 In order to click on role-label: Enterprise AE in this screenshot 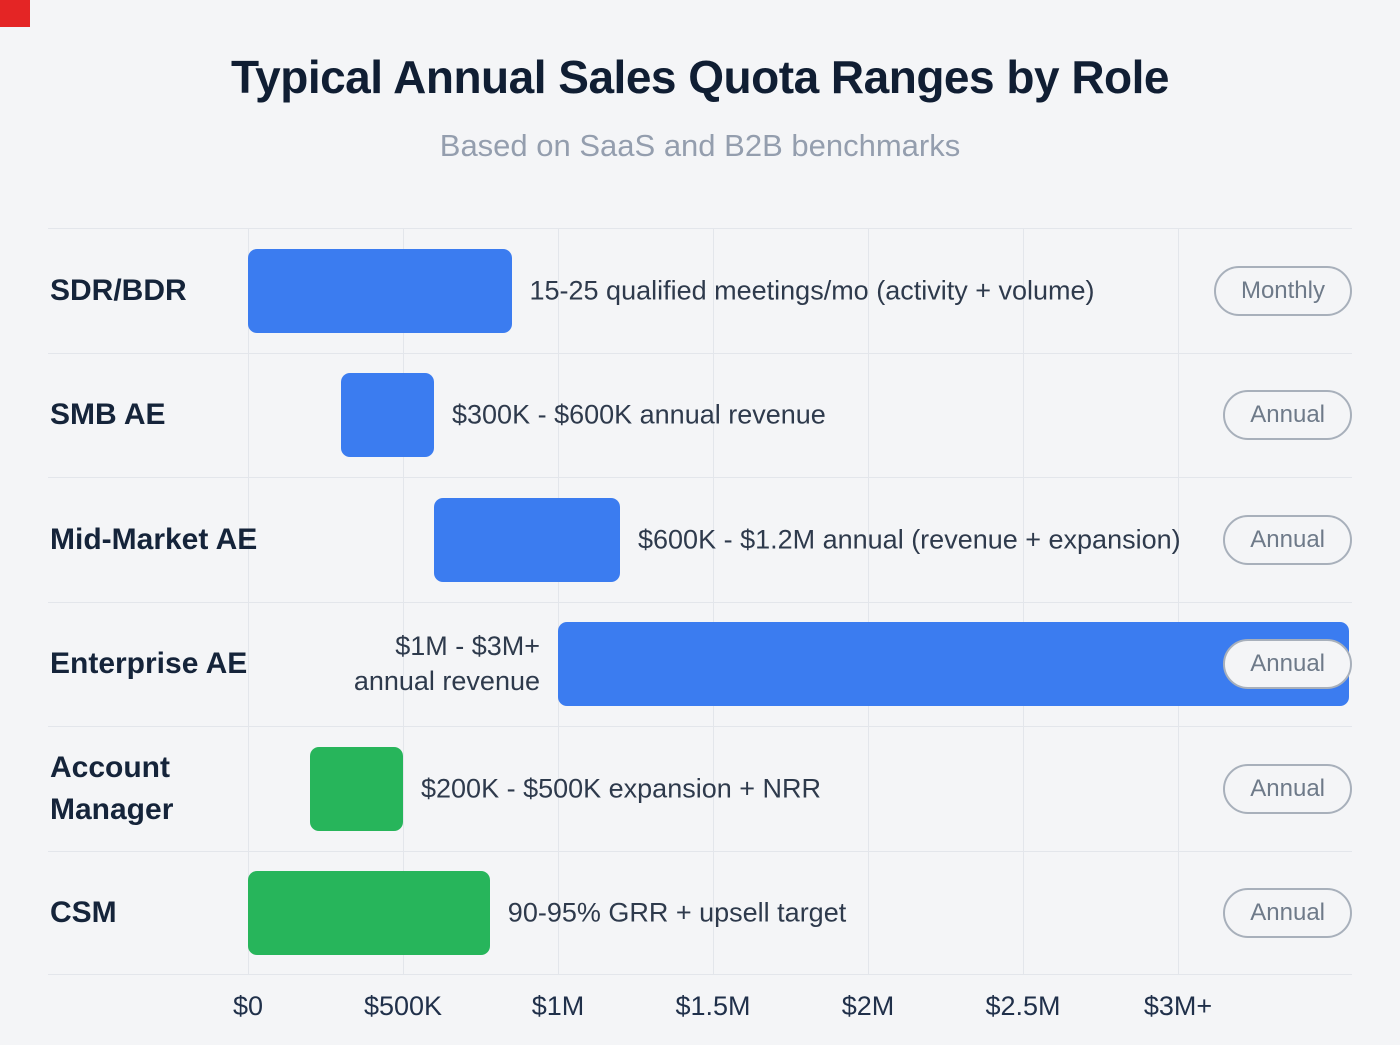, I will do `click(149, 664)`.